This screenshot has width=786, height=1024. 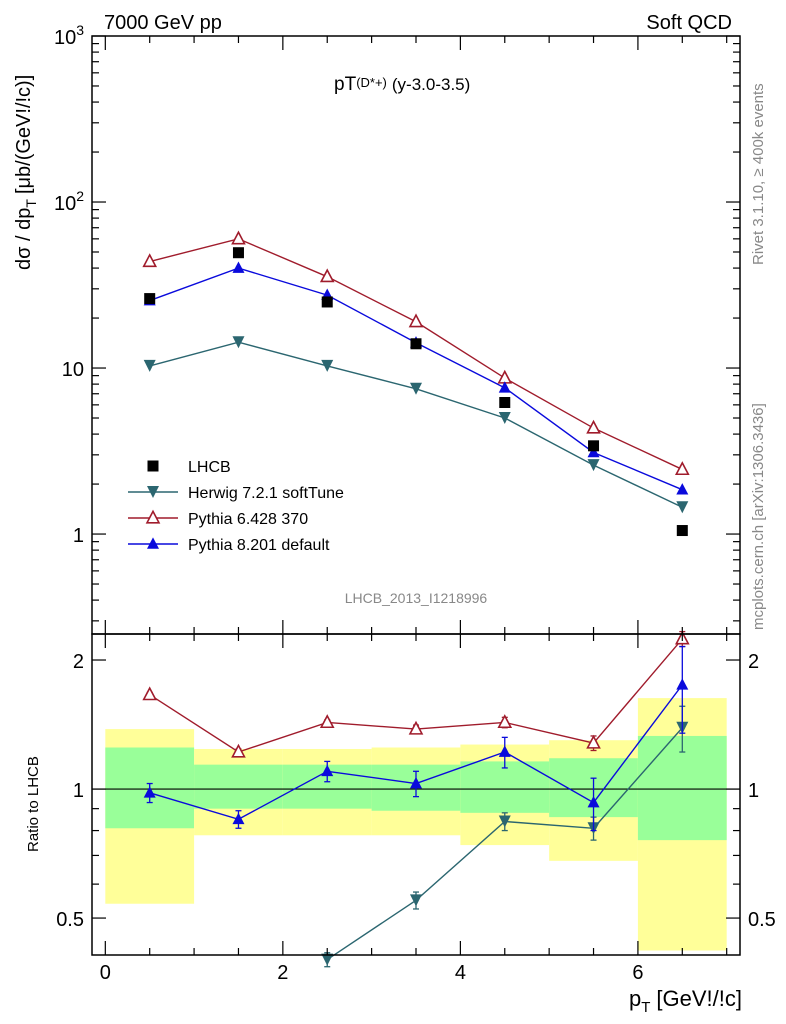 I want to click on legend-item-0: LHCB, so click(x=189, y=467).